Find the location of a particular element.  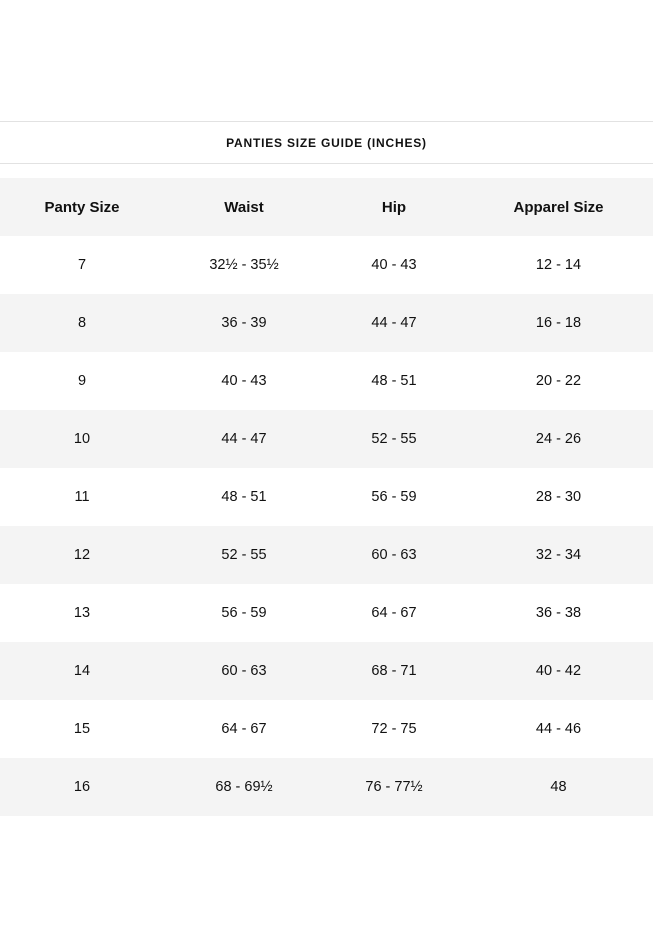

table-row: 11 48 - 51 56 - 59 28 - 30 is located at coordinates (326, 497).